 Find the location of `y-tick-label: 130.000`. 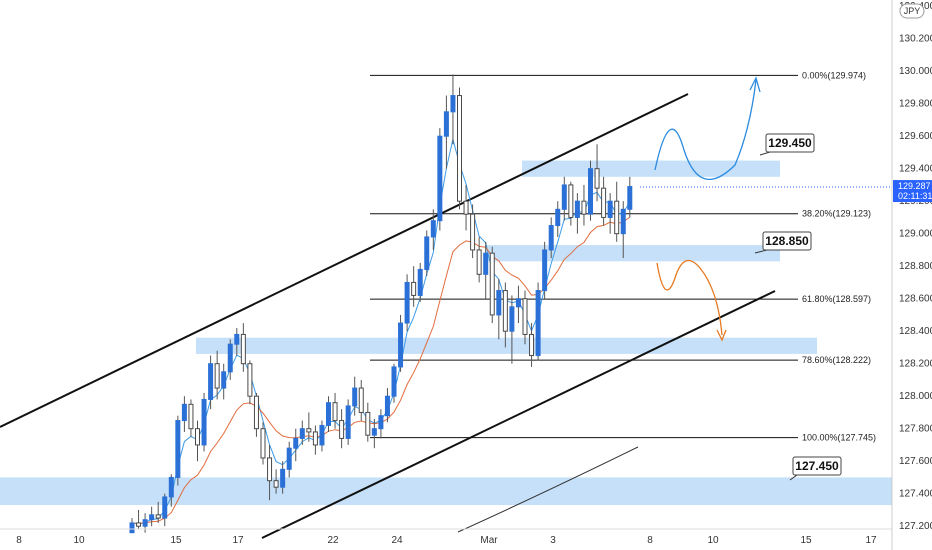

y-tick-label: 130.000 is located at coordinates (915, 71).